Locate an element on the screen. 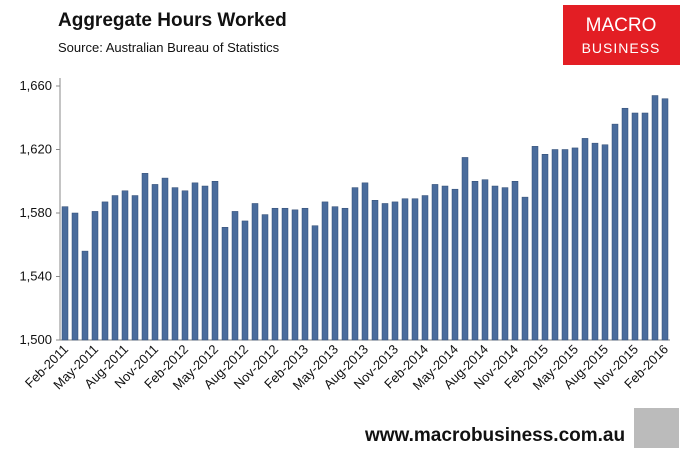 The image size is (687, 451). y-tick-label: 1,580 is located at coordinates (35, 212).